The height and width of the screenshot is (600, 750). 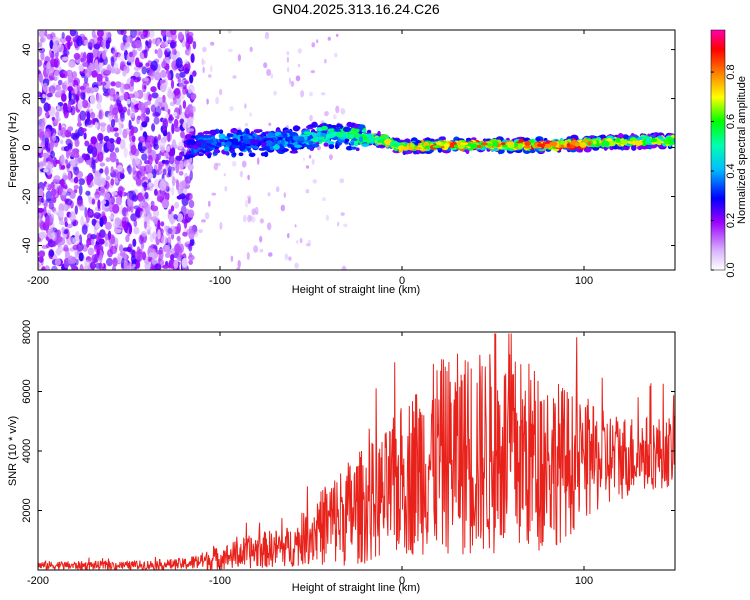 I want to click on snr-x-tick-label: -100, so click(x=220, y=581).